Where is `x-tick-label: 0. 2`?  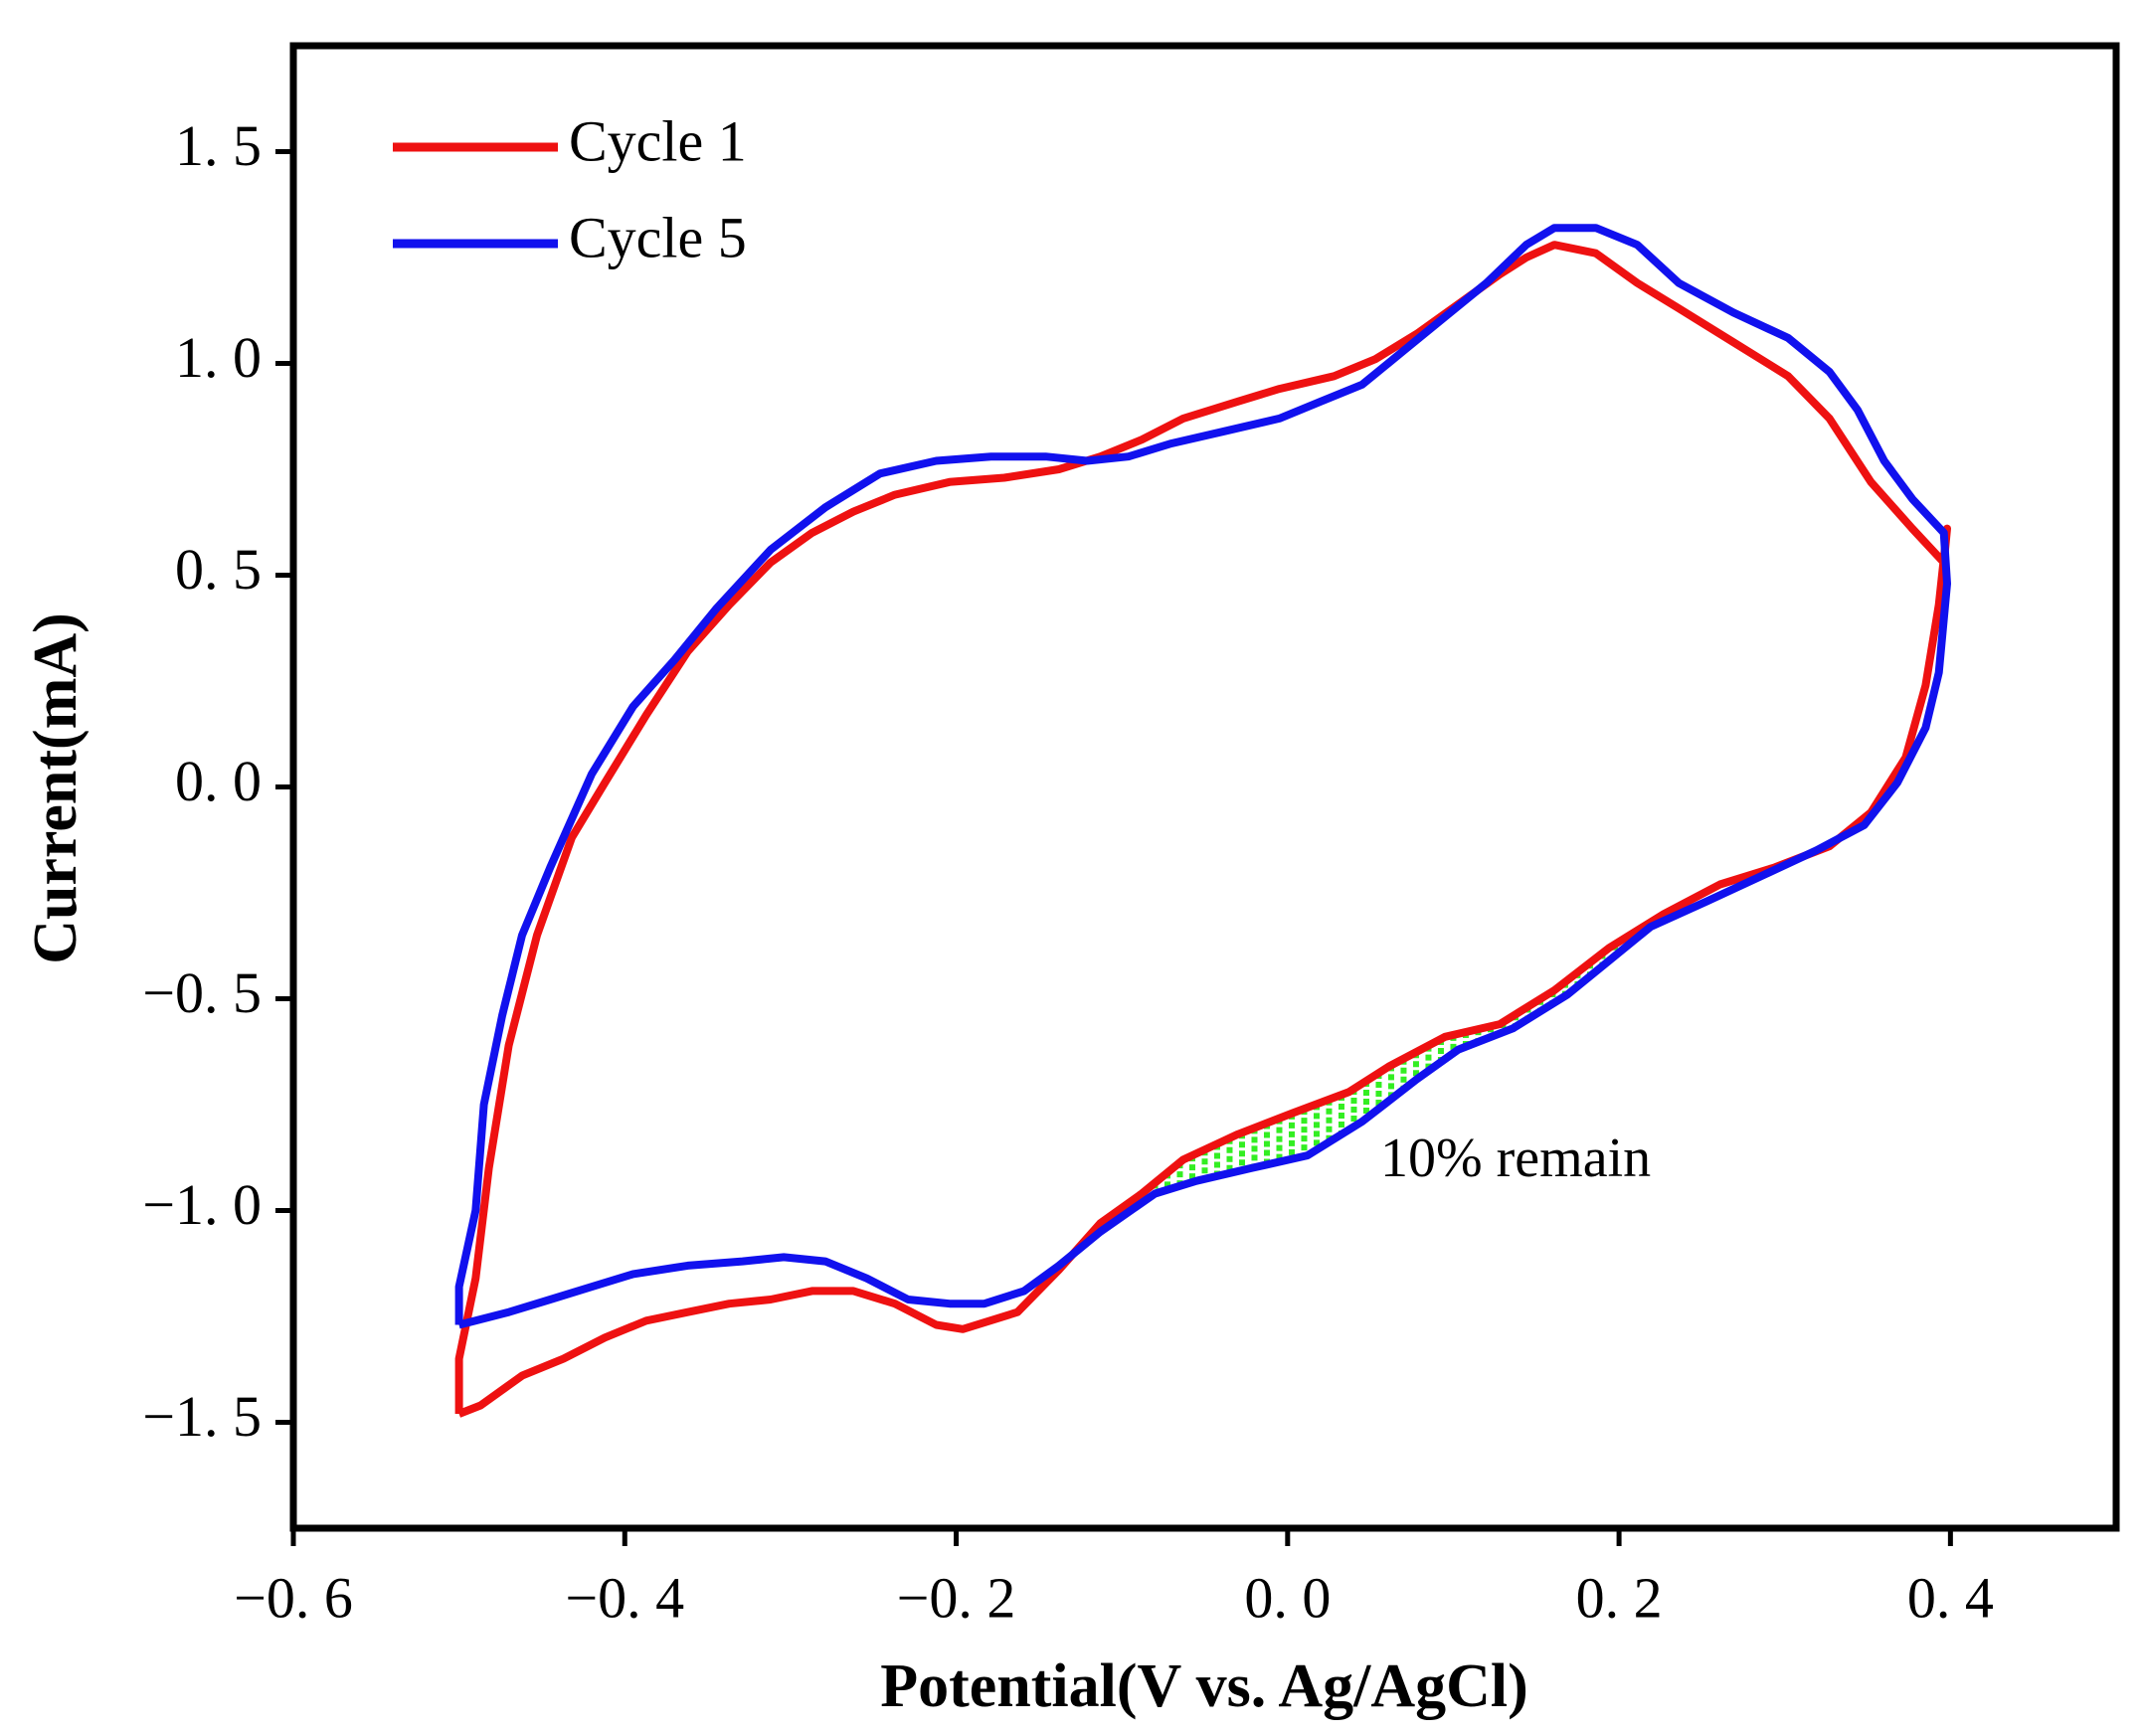
x-tick-label: 0. 2 is located at coordinates (1619, 1598).